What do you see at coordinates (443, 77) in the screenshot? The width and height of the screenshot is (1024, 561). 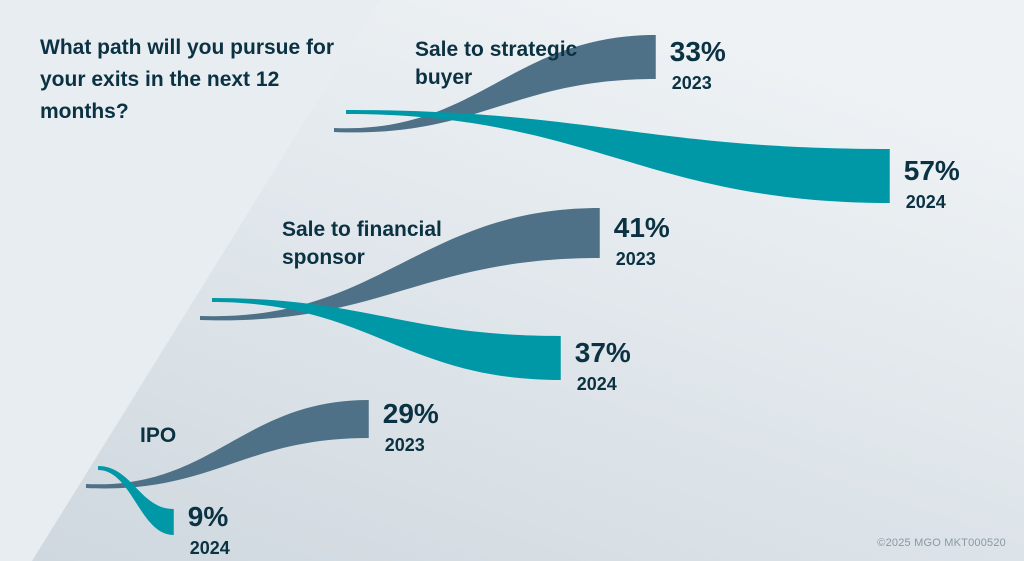 I see `category-label: buyer` at bounding box center [443, 77].